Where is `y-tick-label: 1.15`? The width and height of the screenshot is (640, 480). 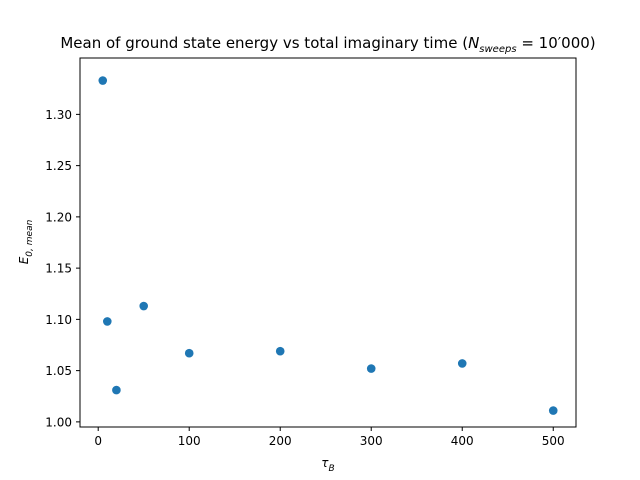
y-tick-label: 1.15 is located at coordinates (58, 269).